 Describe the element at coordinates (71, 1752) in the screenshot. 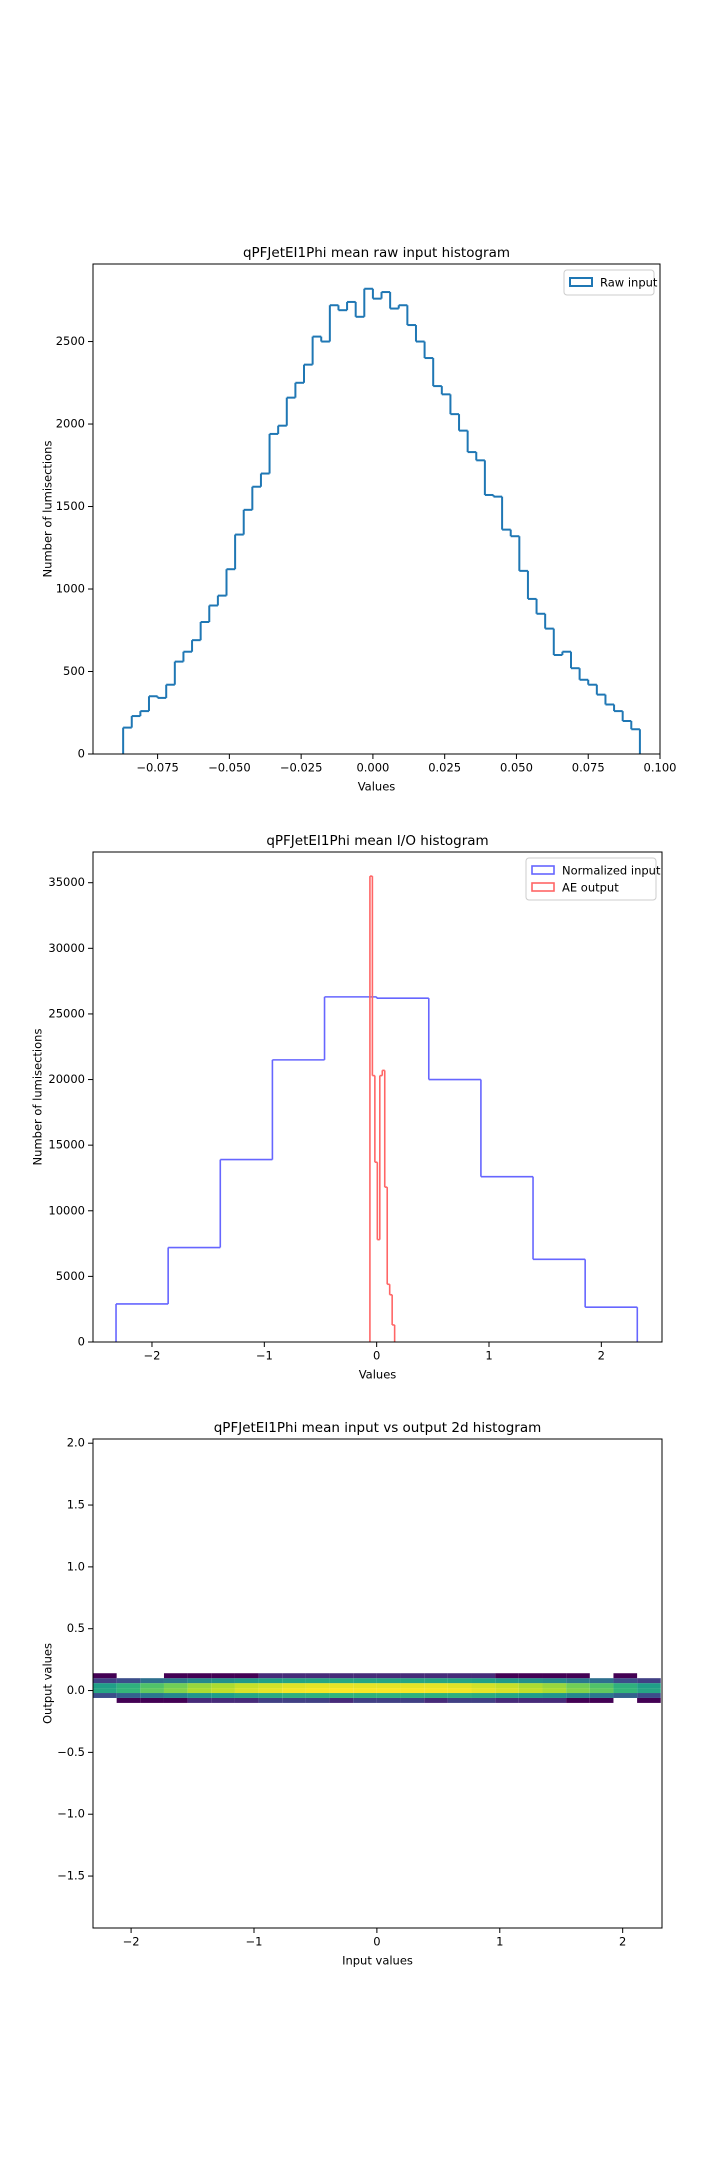

I see `y-tick-label: −0.5` at that location.